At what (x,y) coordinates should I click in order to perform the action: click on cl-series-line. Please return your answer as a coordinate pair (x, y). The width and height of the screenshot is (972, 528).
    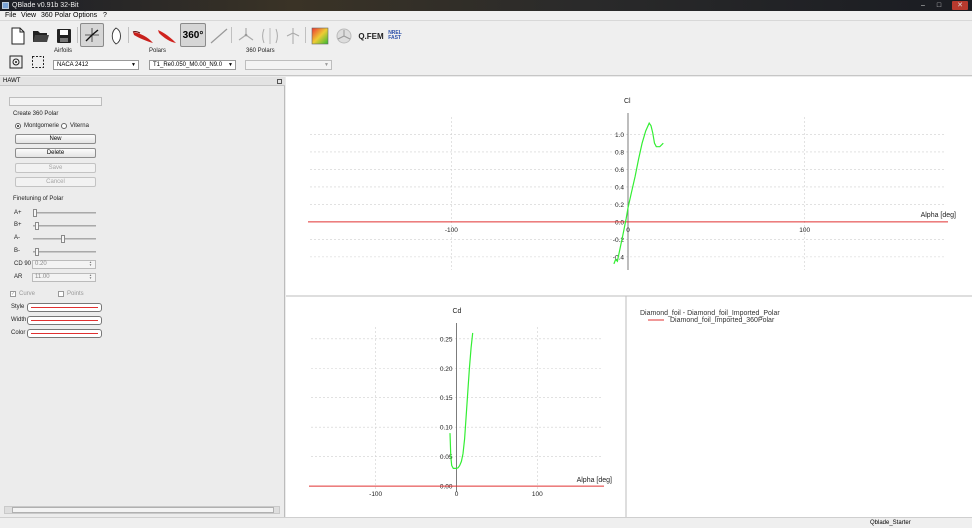
    Looking at the image, I should click on (638, 193).